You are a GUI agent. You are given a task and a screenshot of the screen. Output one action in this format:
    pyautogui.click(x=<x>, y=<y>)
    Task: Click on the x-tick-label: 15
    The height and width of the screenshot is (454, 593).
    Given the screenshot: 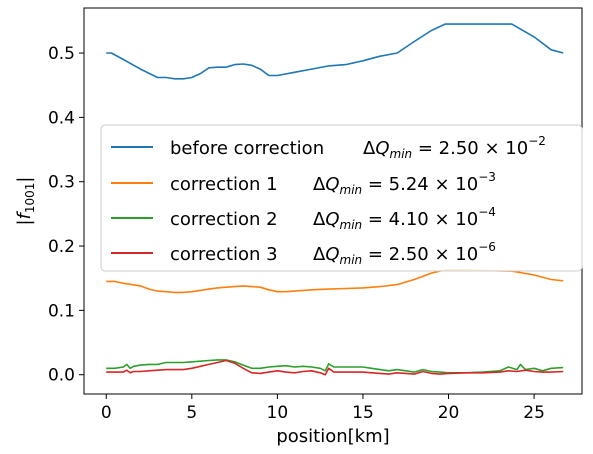 What is the action you would take?
    pyautogui.click(x=363, y=413)
    